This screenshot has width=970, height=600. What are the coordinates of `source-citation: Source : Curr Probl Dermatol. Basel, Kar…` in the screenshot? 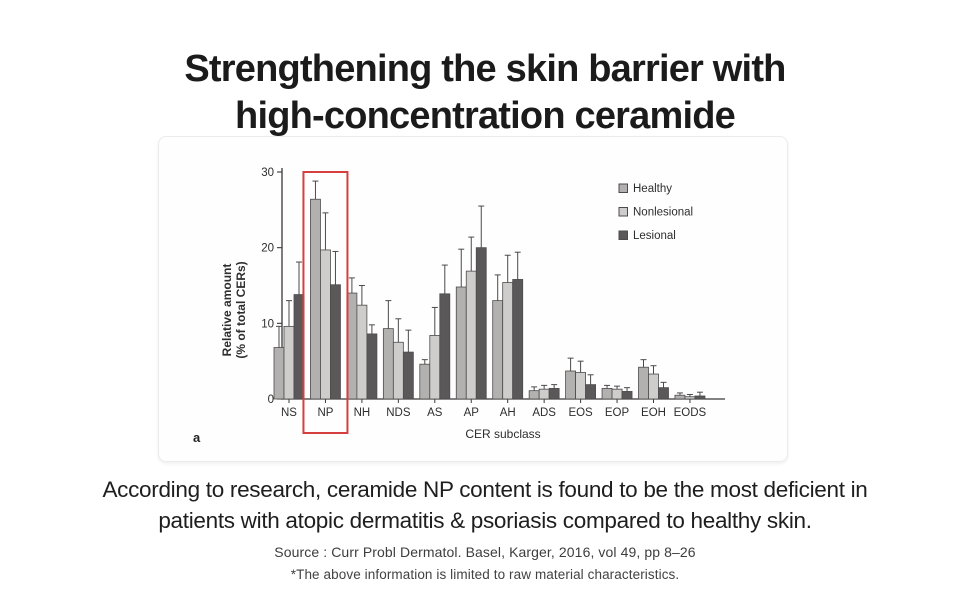 It's located at (485, 552).